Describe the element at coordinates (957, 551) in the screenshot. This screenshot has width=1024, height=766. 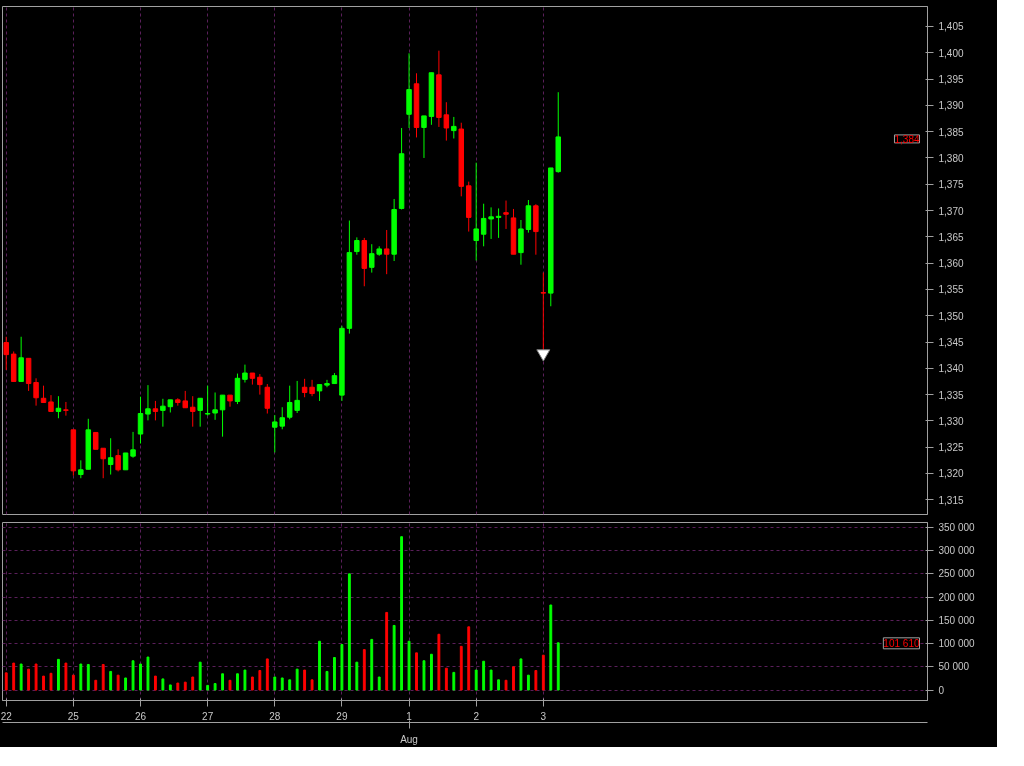
I see `y-tick-label: 300 000` at that location.